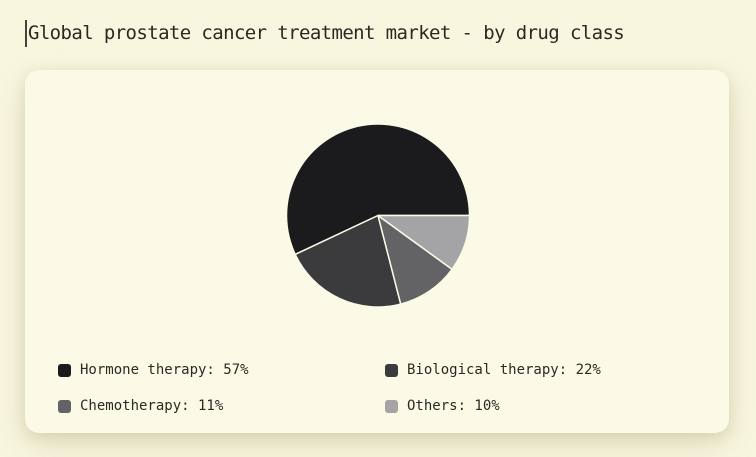 Image resolution: width=756 pixels, height=457 pixels. What do you see at coordinates (453, 406) in the screenshot?
I see `legend-label: Others: 10%` at bounding box center [453, 406].